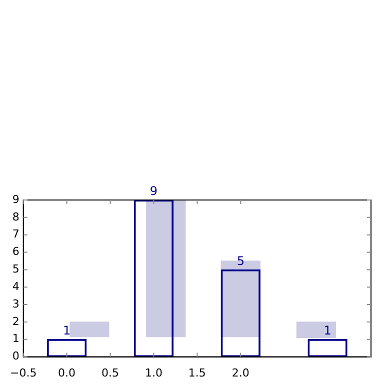 The image size is (390, 390). I want to click on data-label: 5, so click(240, 261).